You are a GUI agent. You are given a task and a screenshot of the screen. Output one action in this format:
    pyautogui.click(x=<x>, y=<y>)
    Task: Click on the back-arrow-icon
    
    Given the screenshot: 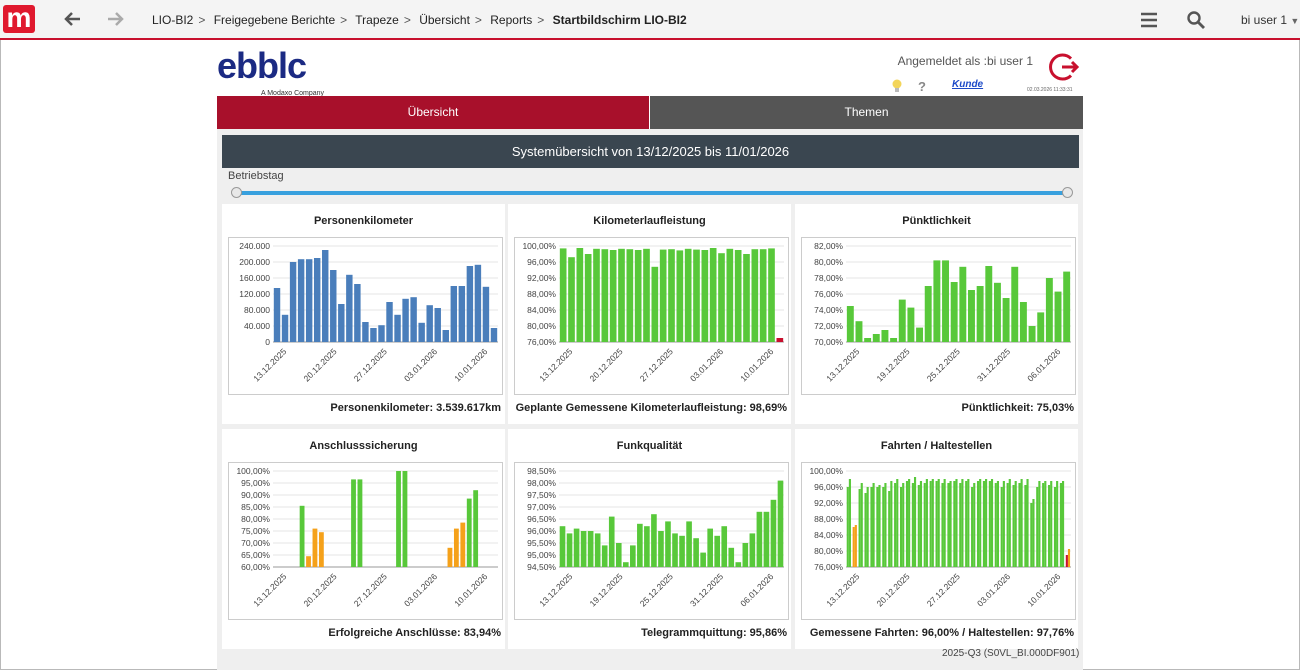 What is the action you would take?
    pyautogui.click(x=73, y=19)
    